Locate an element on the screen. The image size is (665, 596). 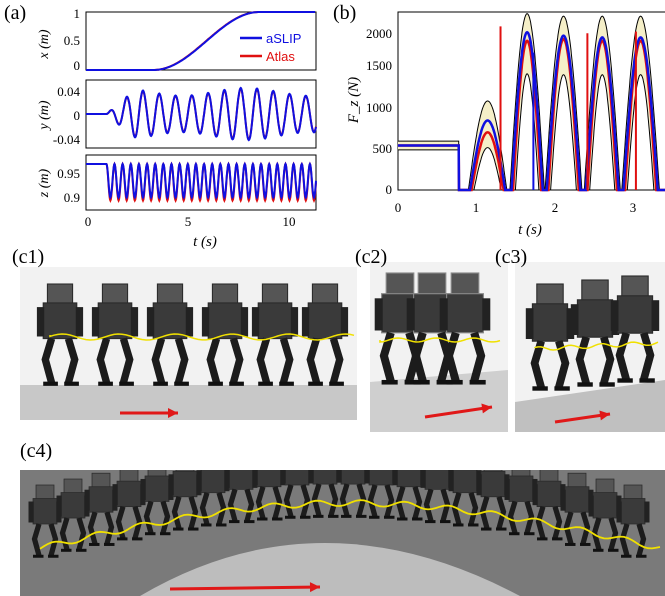
c4-robot-21-leg-r is located at coordinates (641, 540).